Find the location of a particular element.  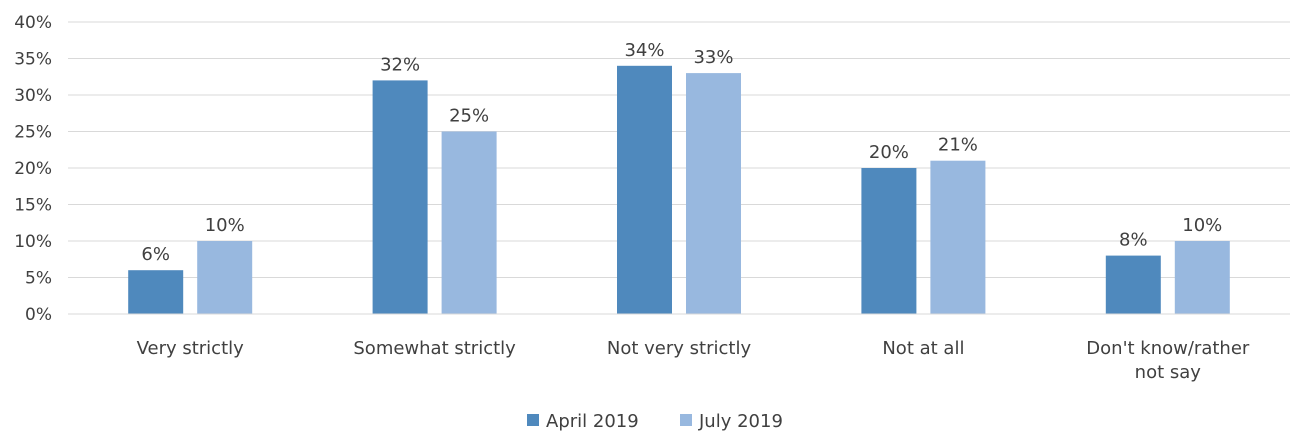

data-label: 8% is located at coordinates (1133, 240).